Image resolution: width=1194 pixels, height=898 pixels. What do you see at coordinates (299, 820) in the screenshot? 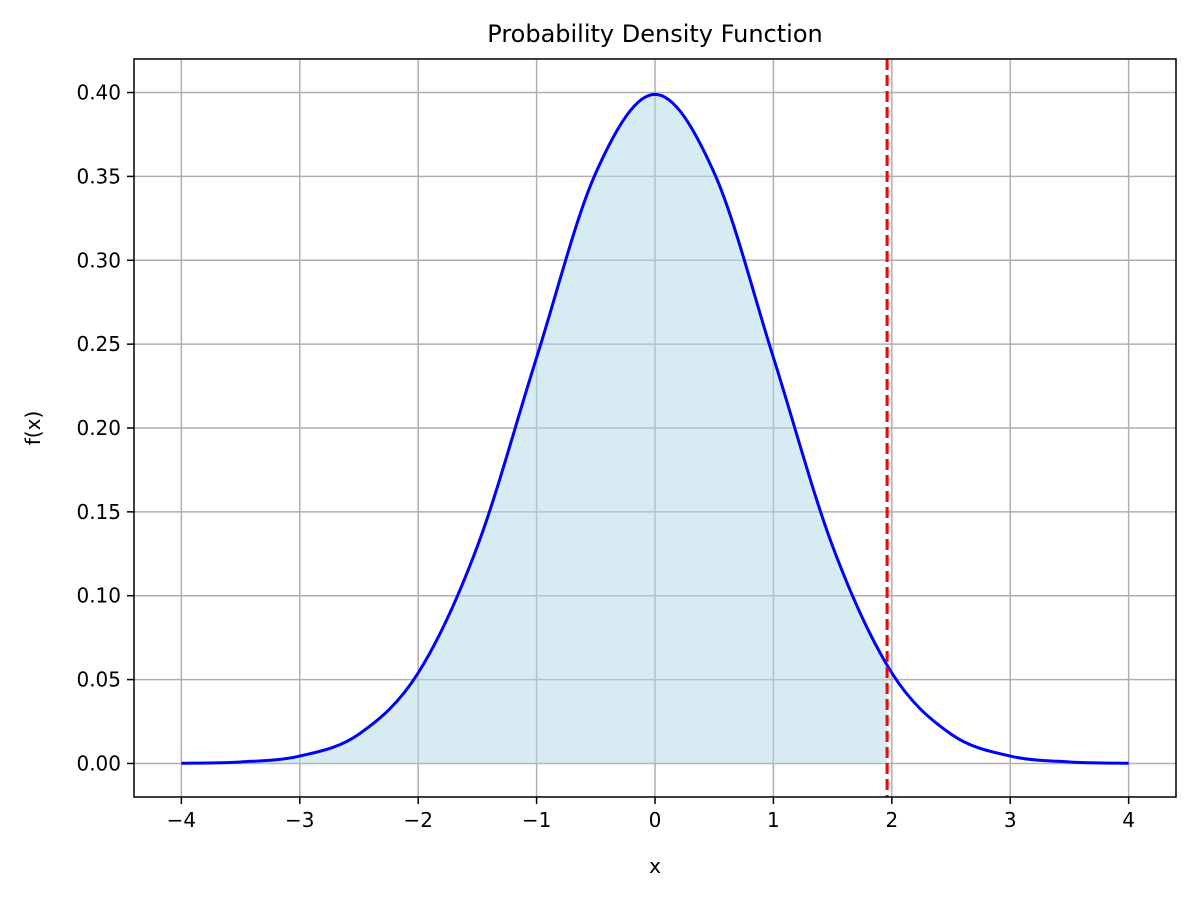
I see `x-tick-label: −3` at bounding box center [299, 820].